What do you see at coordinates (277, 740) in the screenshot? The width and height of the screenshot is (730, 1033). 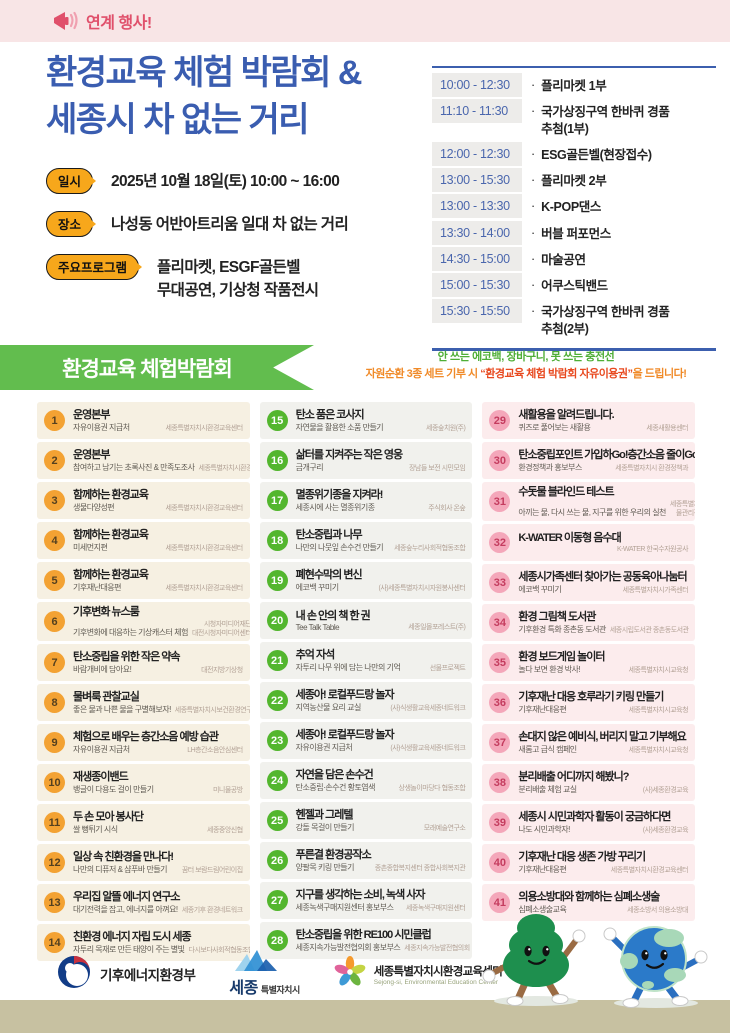 I see `booth-number: 23` at bounding box center [277, 740].